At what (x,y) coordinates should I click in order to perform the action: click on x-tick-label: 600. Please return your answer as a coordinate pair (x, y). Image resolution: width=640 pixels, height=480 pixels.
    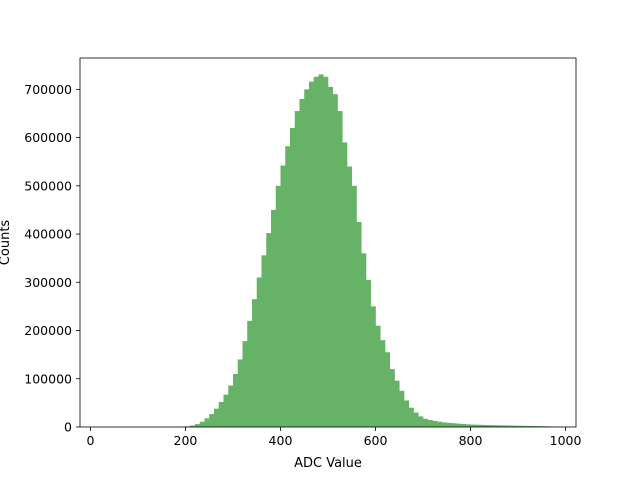
    Looking at the image, I should click on (376, 440).